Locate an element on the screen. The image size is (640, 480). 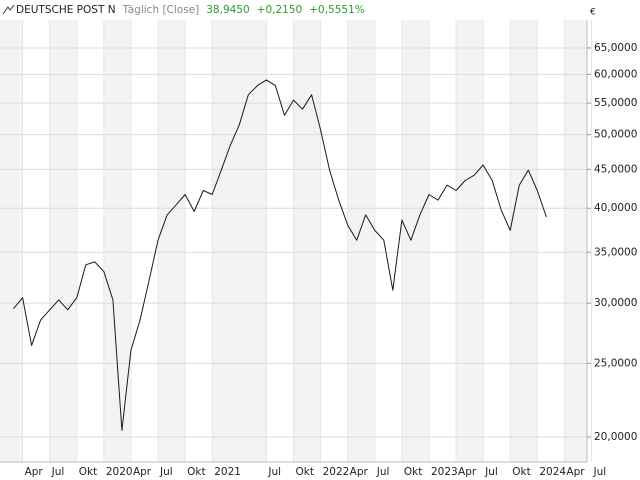
y-tick-label: 35,0000 is located at coordinates (615, 252).